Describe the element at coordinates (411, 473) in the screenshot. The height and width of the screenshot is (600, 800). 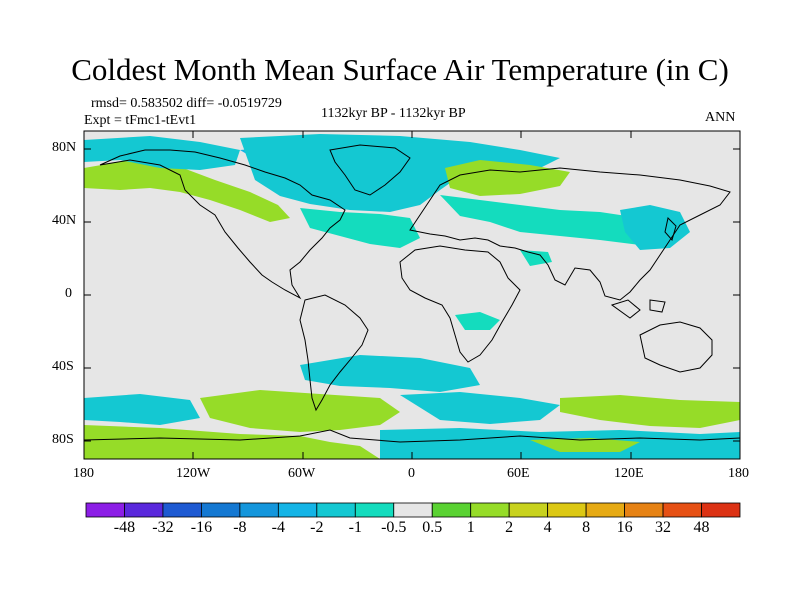
I see `lon-label-0: 0` at that location.